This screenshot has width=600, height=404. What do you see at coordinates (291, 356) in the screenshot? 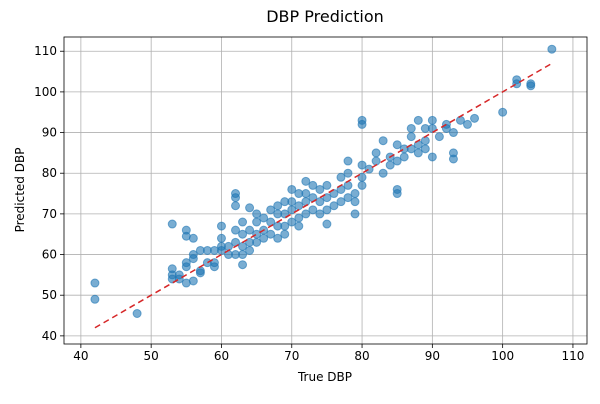
I see `x-tick-label: 70` at bounding box center [291, 356].